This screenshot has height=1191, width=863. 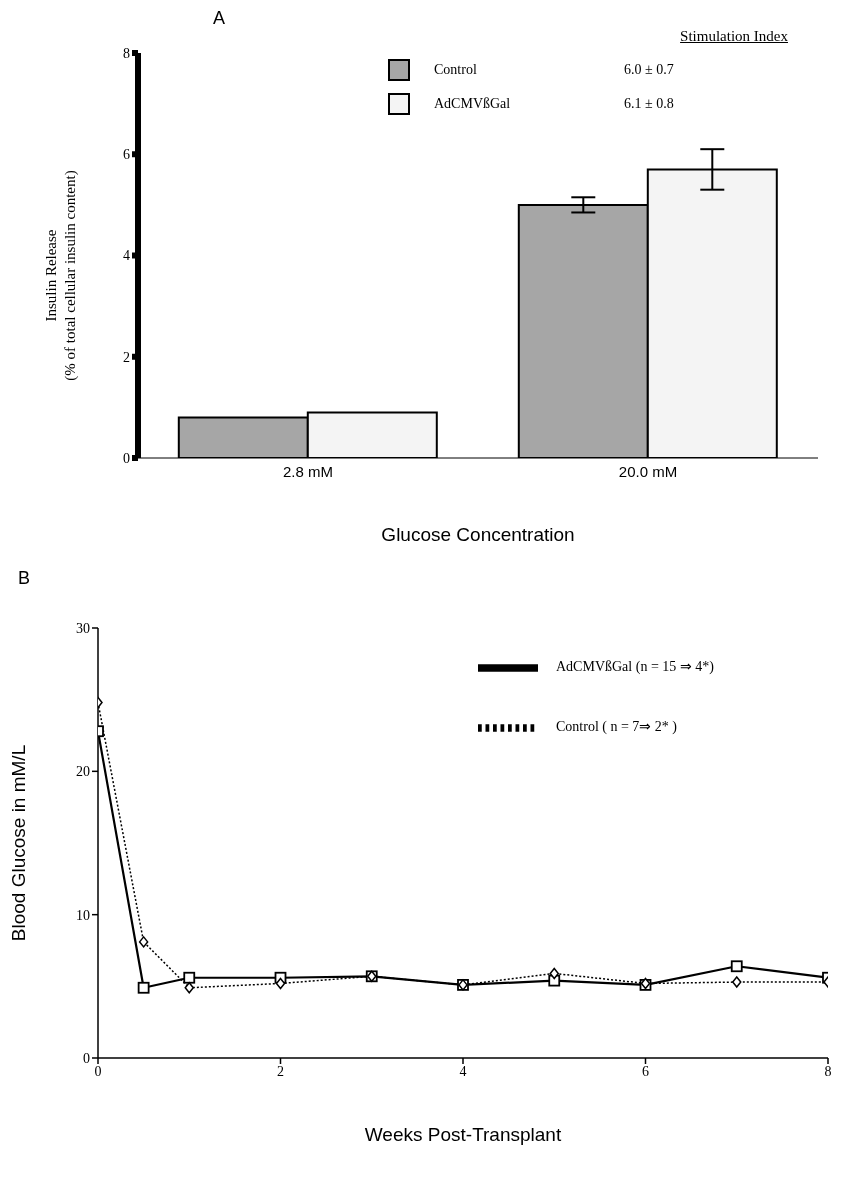 What do you see at coordinates (308, 471) in the screenshot?
I see `x-tick-label: 2.8 mM` at bounding box center [308, 471].